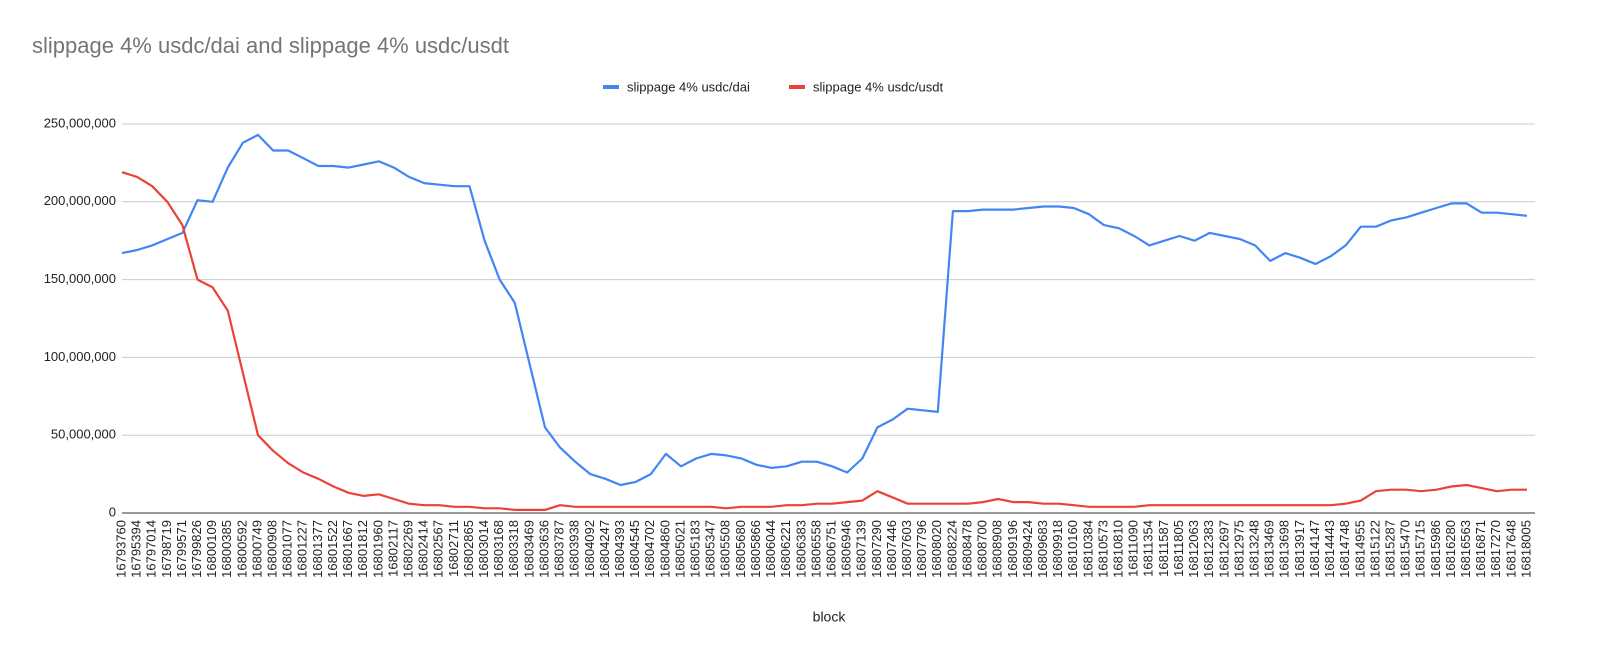 The width and height of the screenshot is (1600, 671). I want to click on x-tick-label: 16809683, so click(1042, 549).